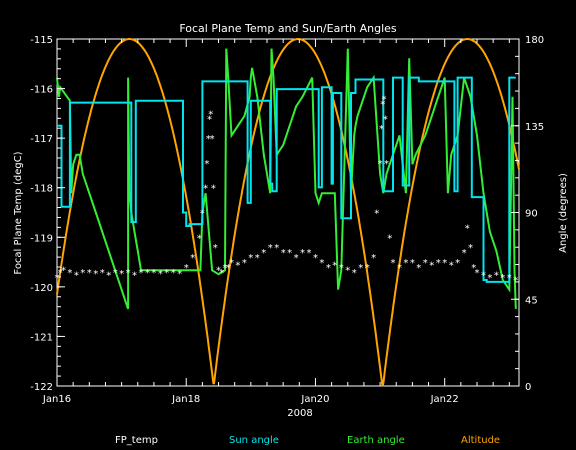 The width and height of the screenshot is (576, 450). What do you see at coordinates (18, 212) in the screenshot?
I see `y-axis-label-left: Focal Plane Temp (degC)` at bounding box center [18, 212].